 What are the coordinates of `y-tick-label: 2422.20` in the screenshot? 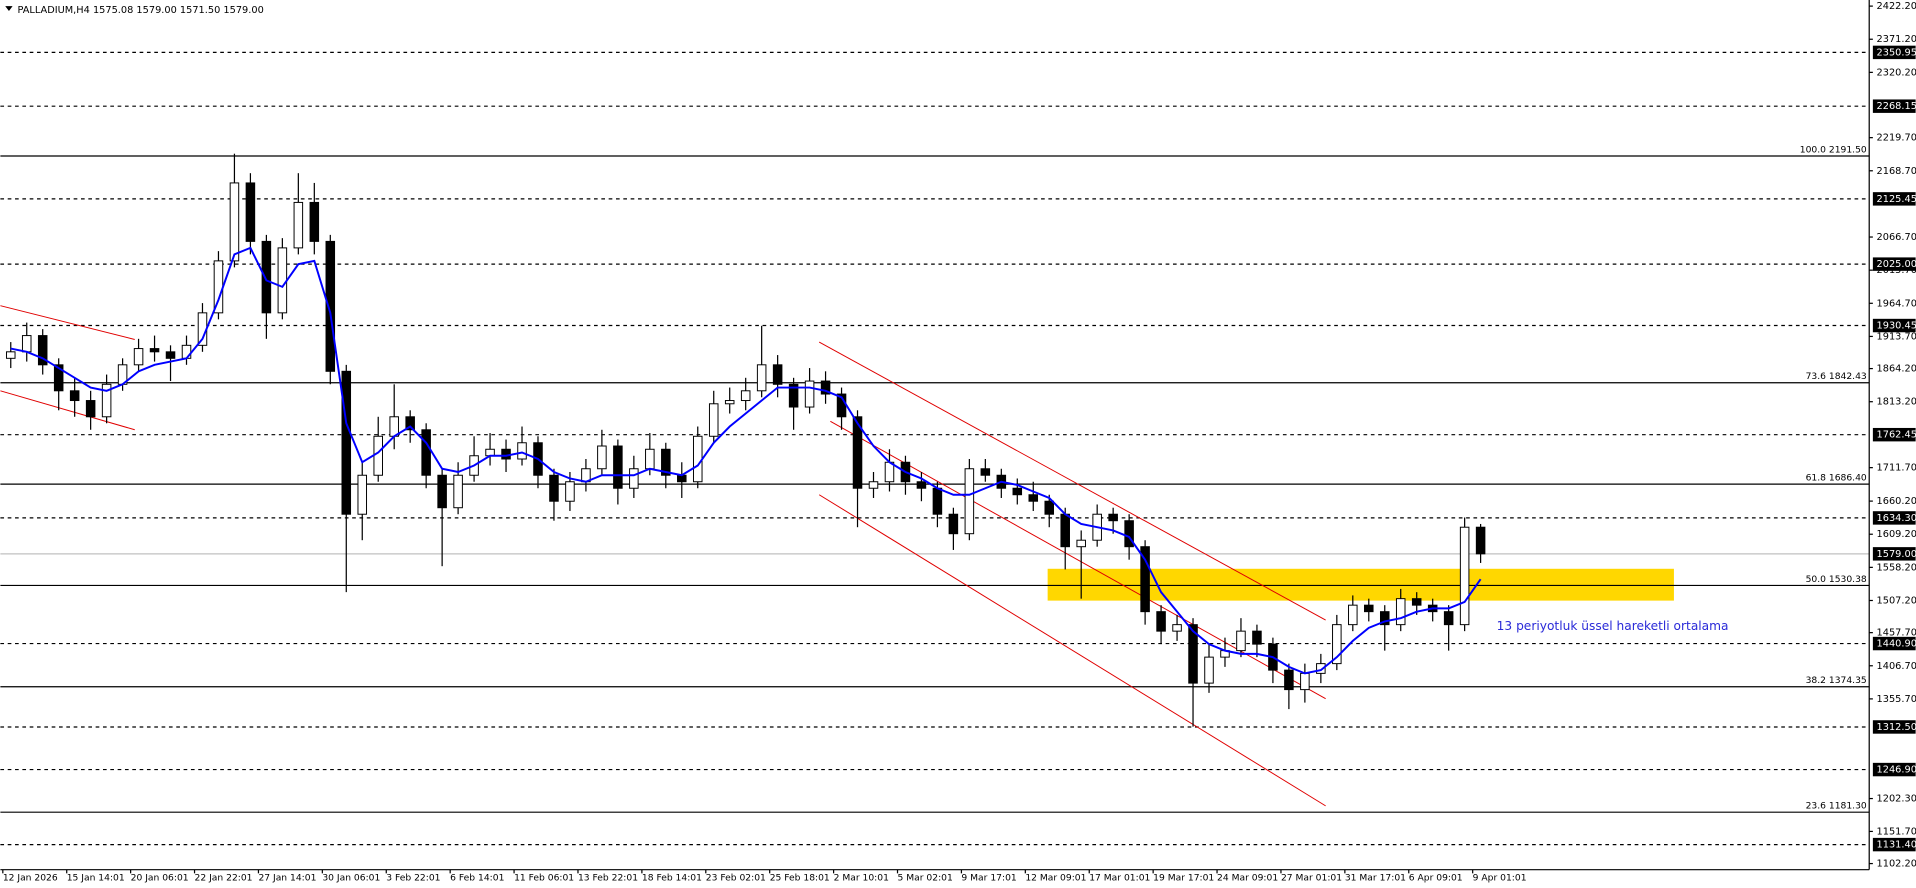 It's located at (1896, 6).